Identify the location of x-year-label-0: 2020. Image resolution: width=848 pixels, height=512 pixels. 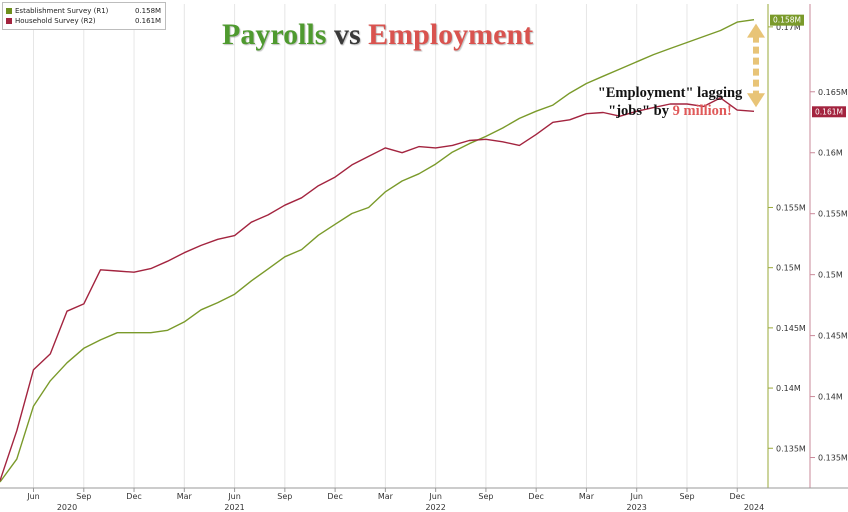
(67, 507).